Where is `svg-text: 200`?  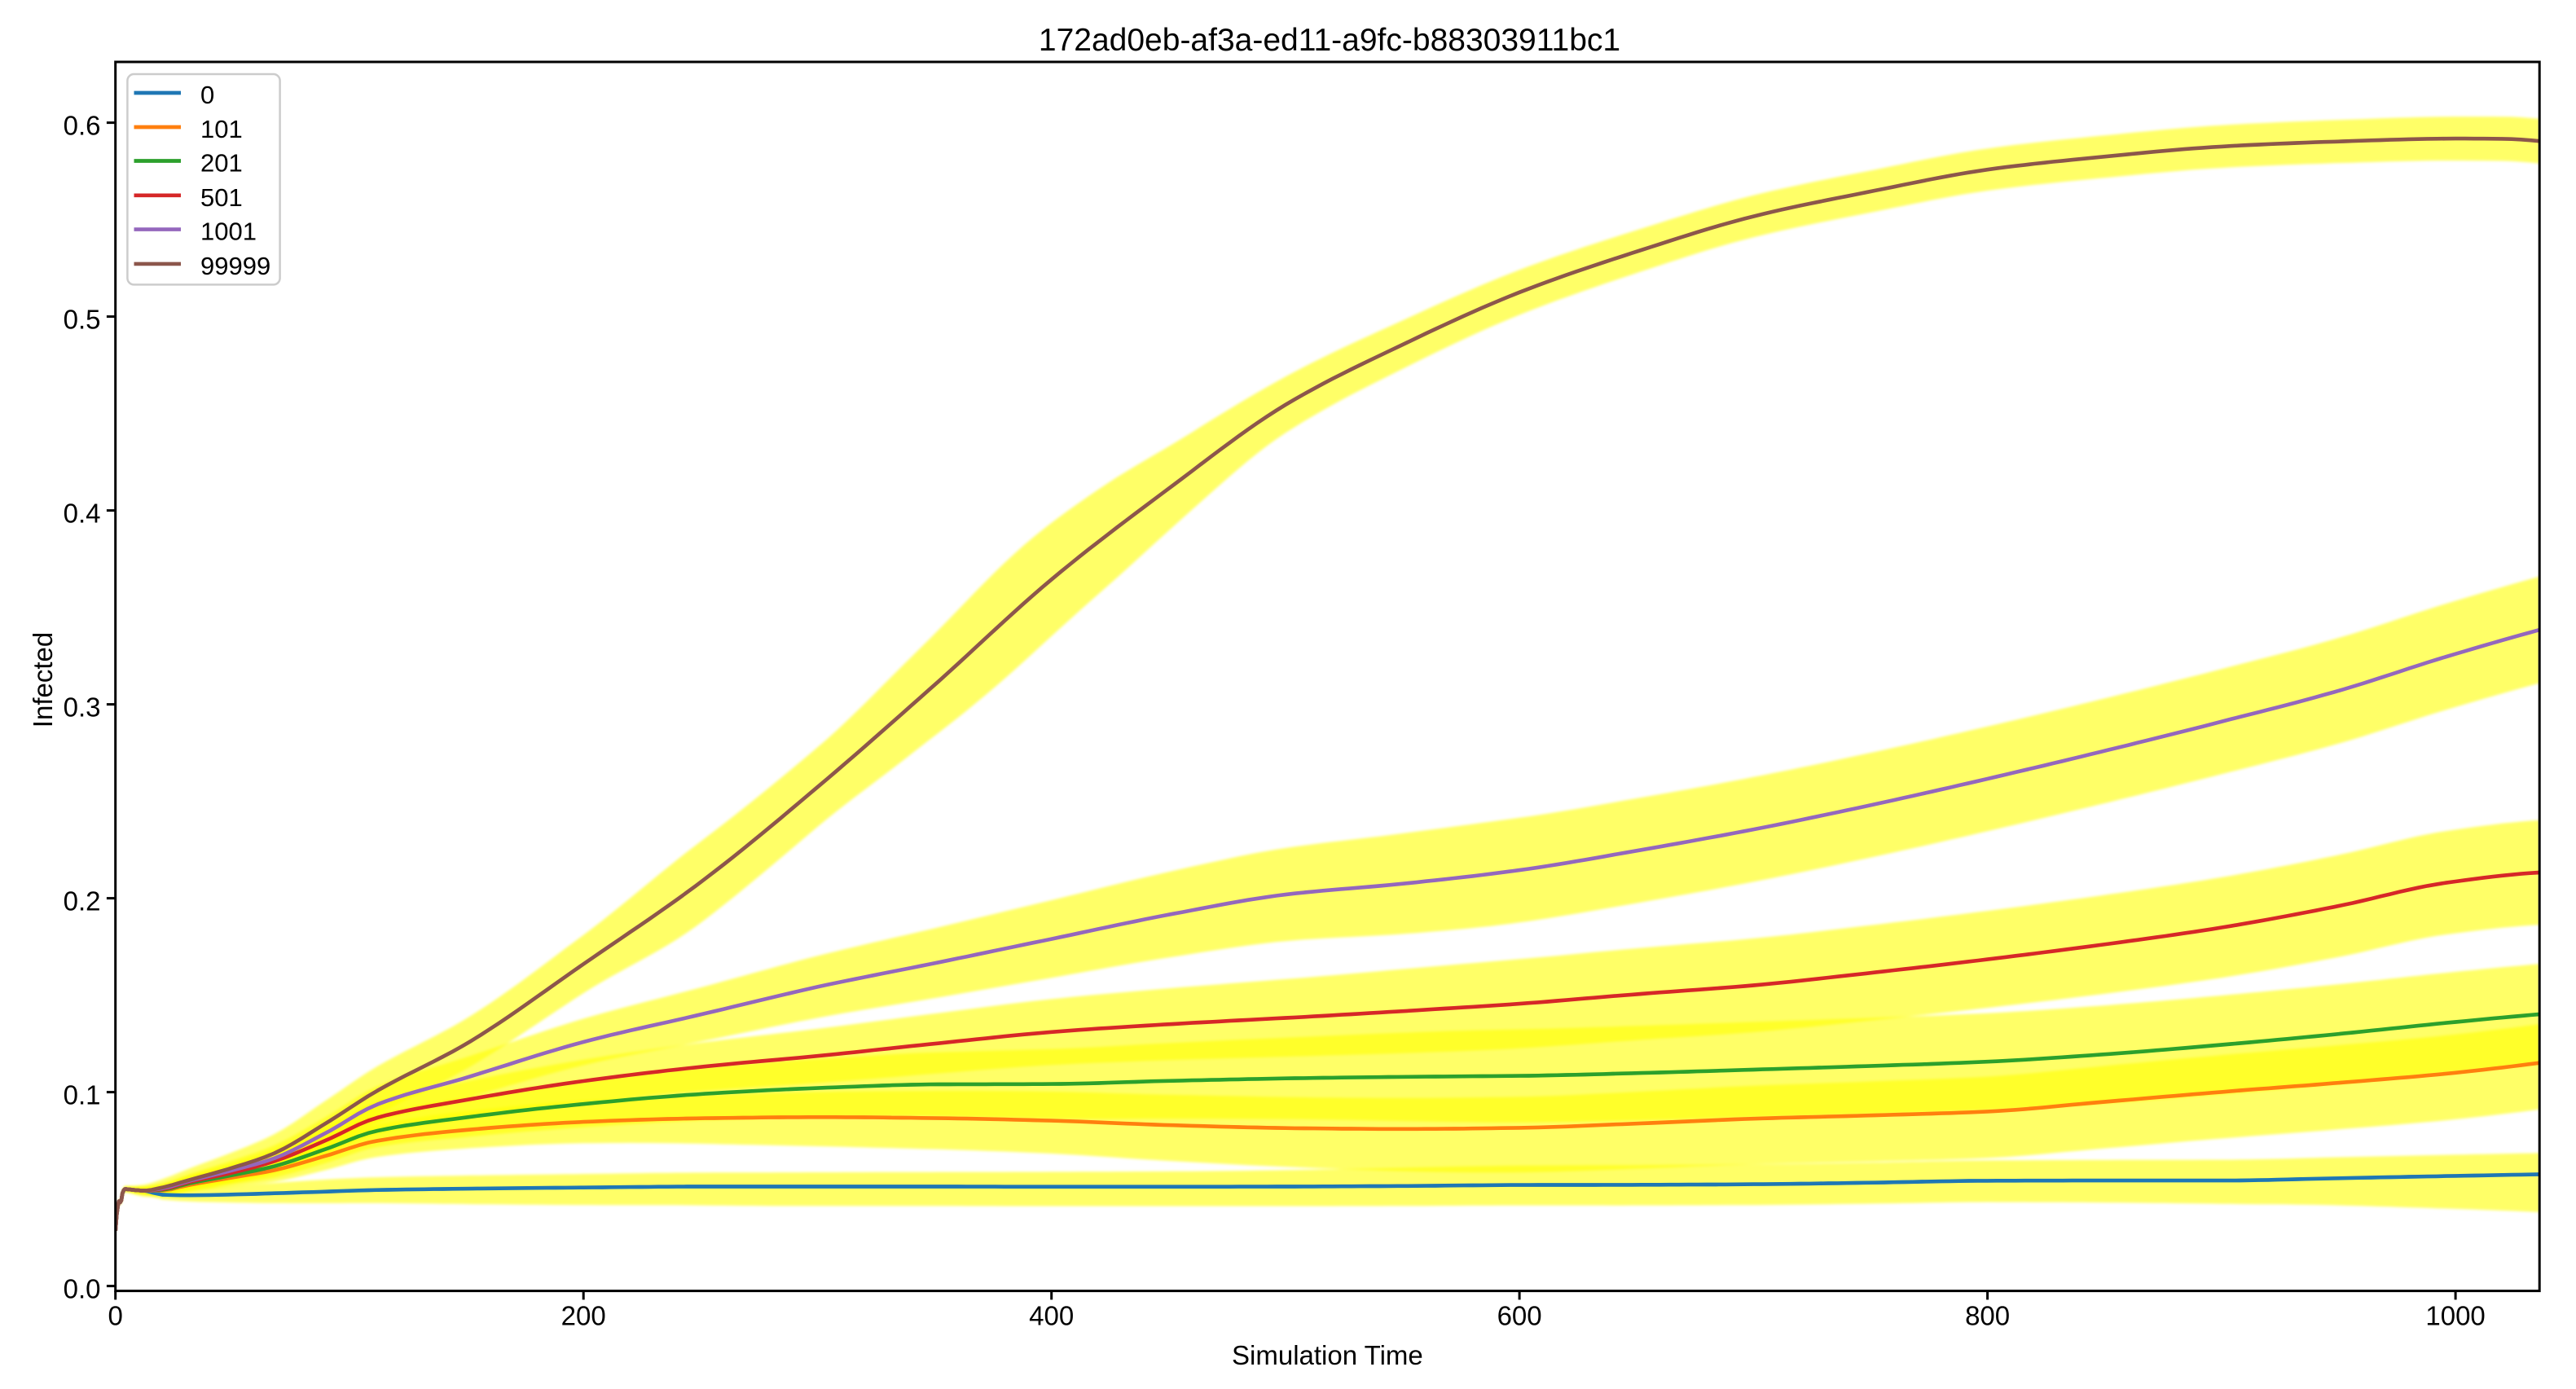 svg-text: 200 is located at coordinates (583, 1316).